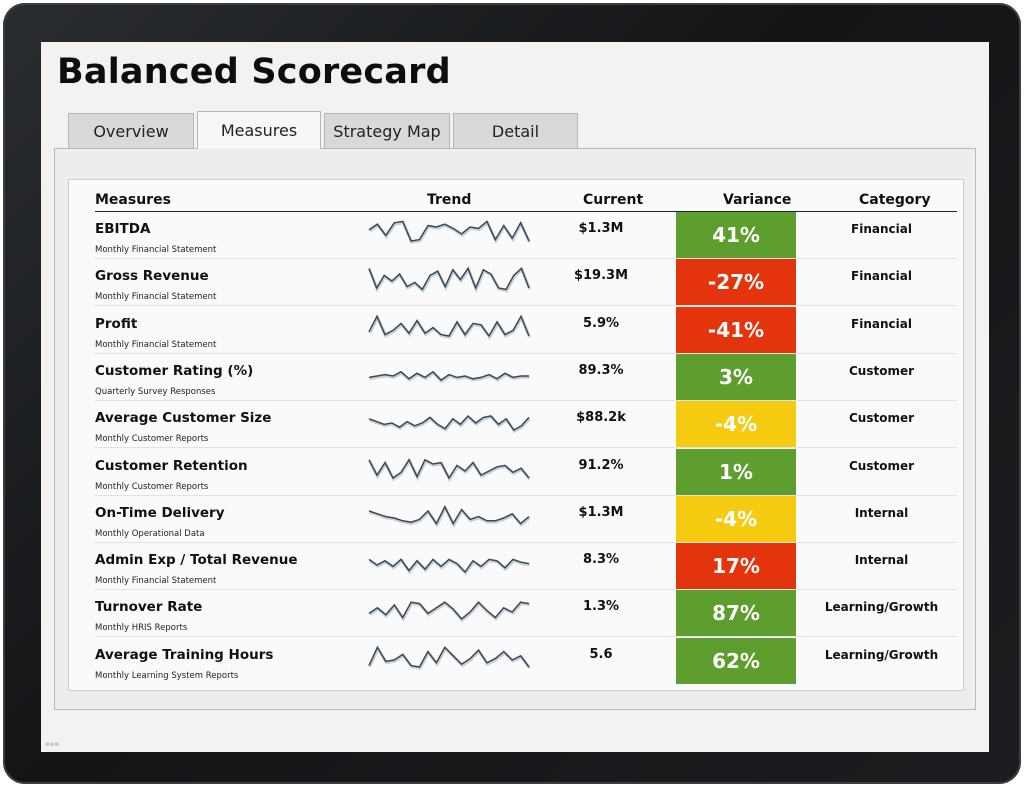 This screenshot has width=1024, height=787. Describe the element at coordinates (133, 200) in the screenshot. I see `header-measures: Measures` at that location.